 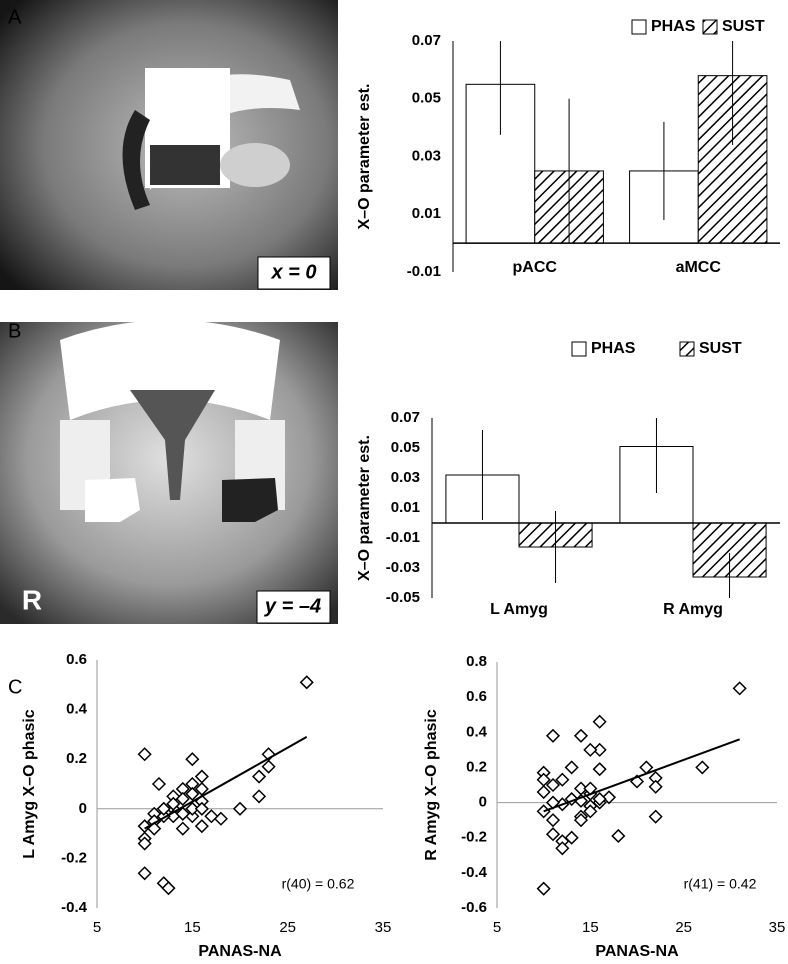 What do you see at coordinates (693, 609) in the screenshot?
I see `x-tick-label: R Amyg` at bounding box center [693, 609].